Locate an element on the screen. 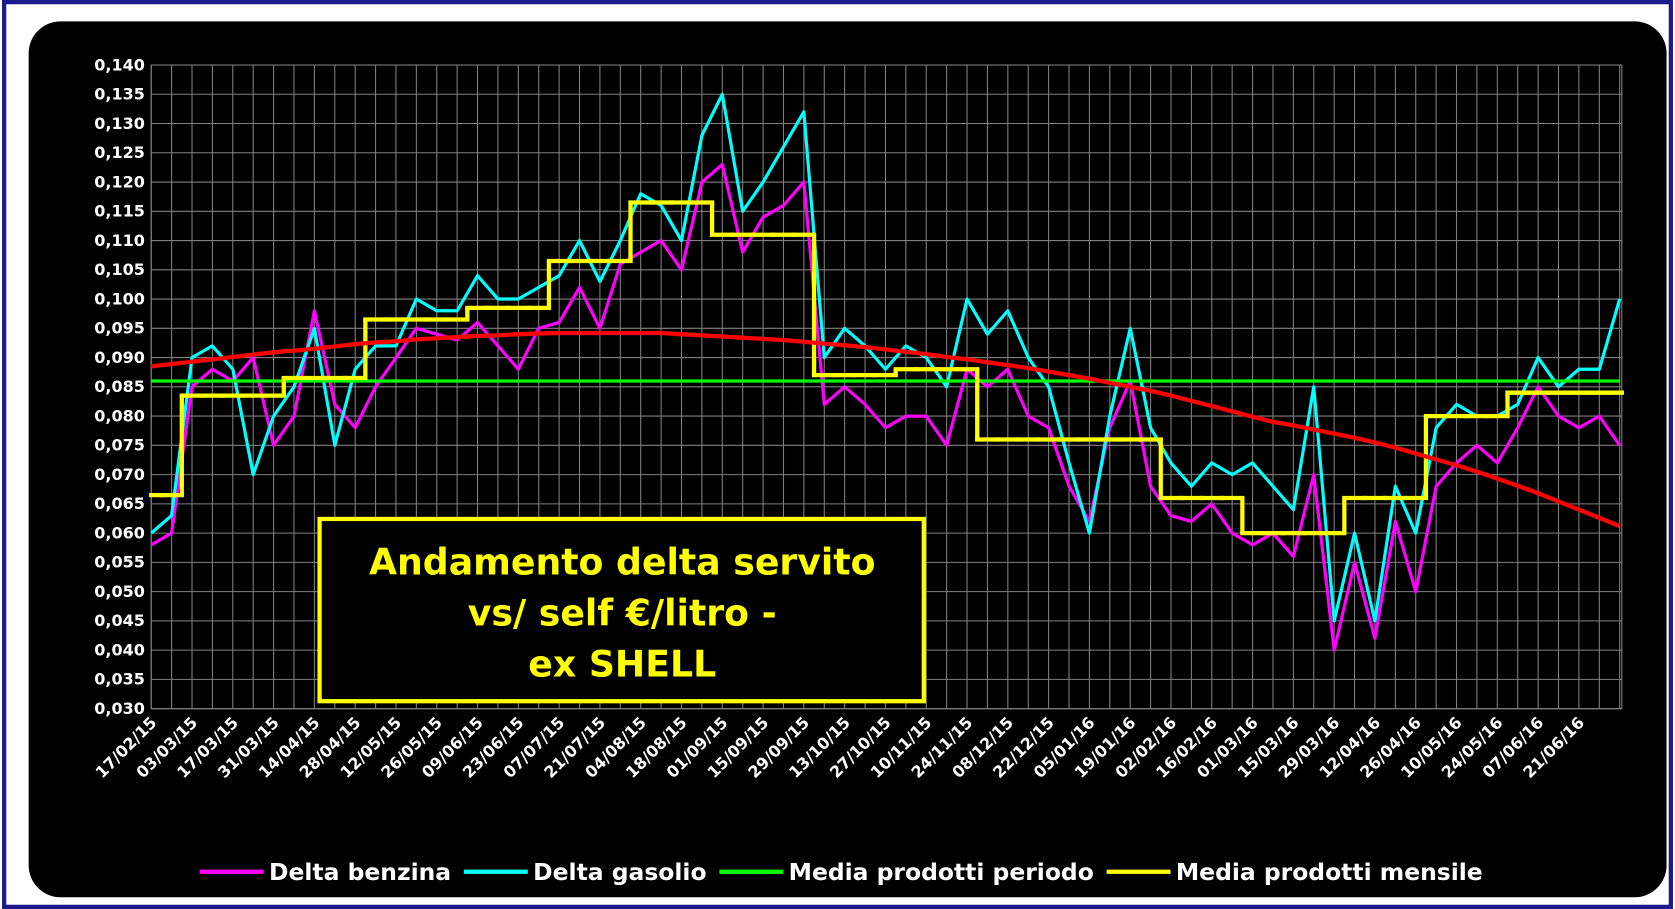 This screenshot has width=1675, height=909. y-tick-label: 0,080 is located at coordinates (119, 415).